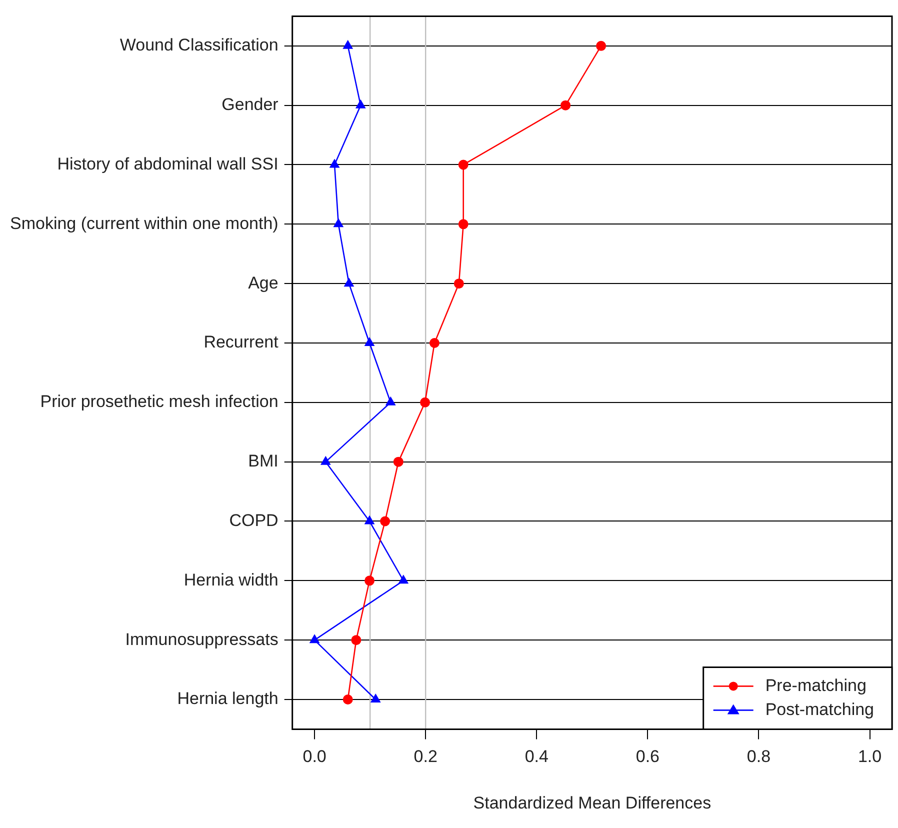  I want to click on x-tick-label: 0.8, so click(758, 756).